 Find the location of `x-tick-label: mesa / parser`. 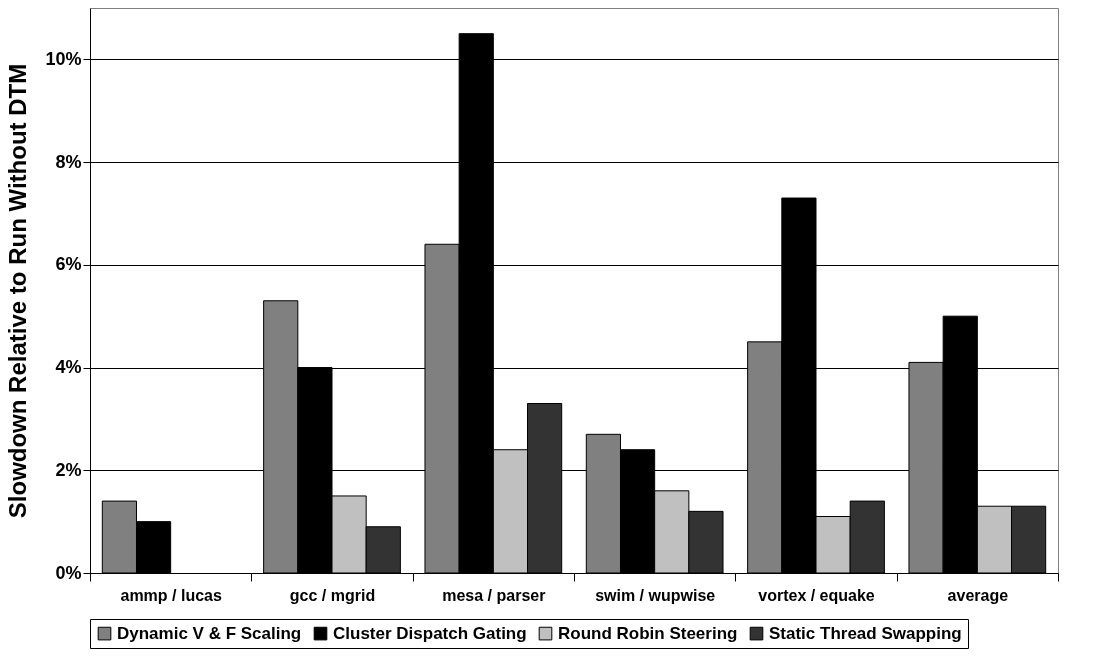

x-tick-label: mesa / parser is located at coordinates (494, 595).